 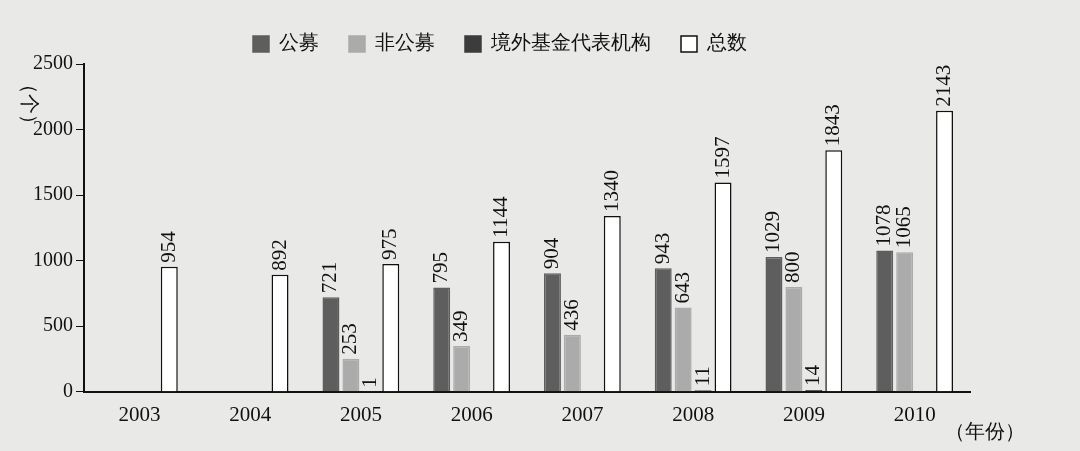 What do you see at coordinates (405, 42) in the screenshot?
I see `legend-label: 非公募` at bounding box center [405, 42].